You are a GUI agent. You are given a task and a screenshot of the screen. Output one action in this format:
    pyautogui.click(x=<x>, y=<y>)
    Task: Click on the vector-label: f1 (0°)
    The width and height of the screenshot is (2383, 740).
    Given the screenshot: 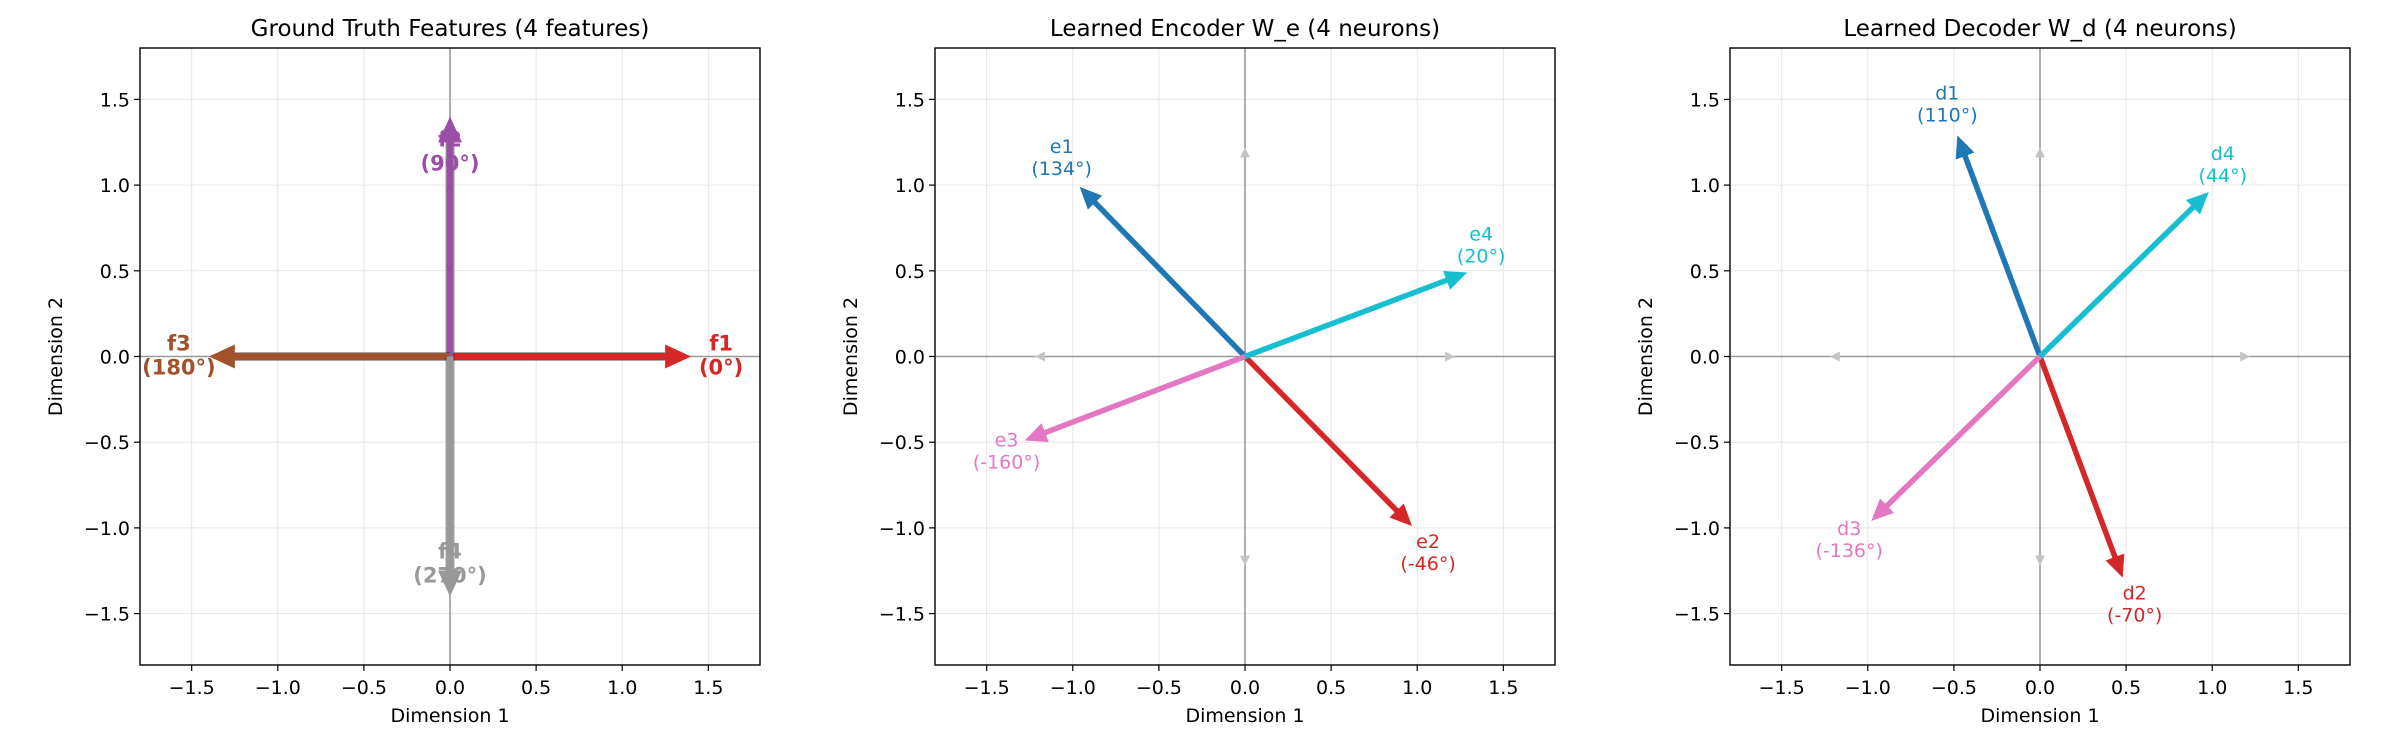 What is the action you would take?
    pyautogui.click(x=721, y=356)
    